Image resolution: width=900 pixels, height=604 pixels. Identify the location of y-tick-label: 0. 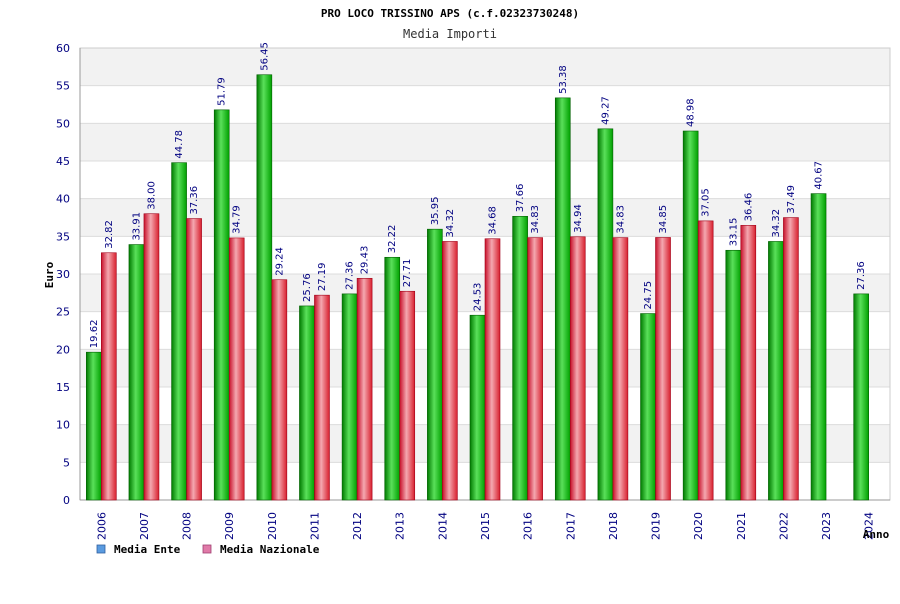
(66, 500).